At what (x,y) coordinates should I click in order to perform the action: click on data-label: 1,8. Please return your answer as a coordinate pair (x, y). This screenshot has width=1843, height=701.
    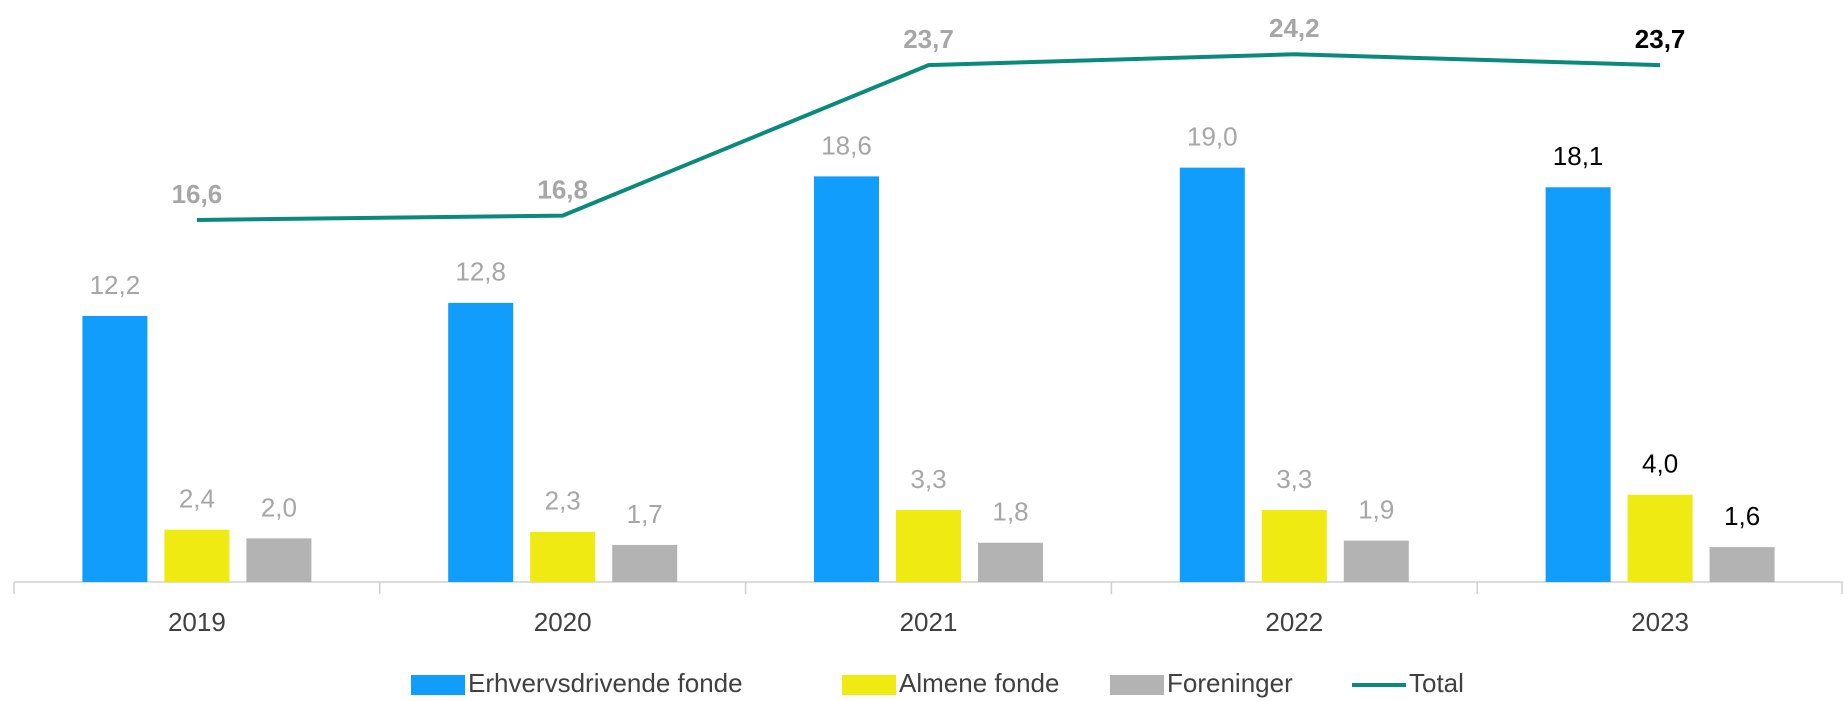
    Looking at the image, I should click on (1010, 512).